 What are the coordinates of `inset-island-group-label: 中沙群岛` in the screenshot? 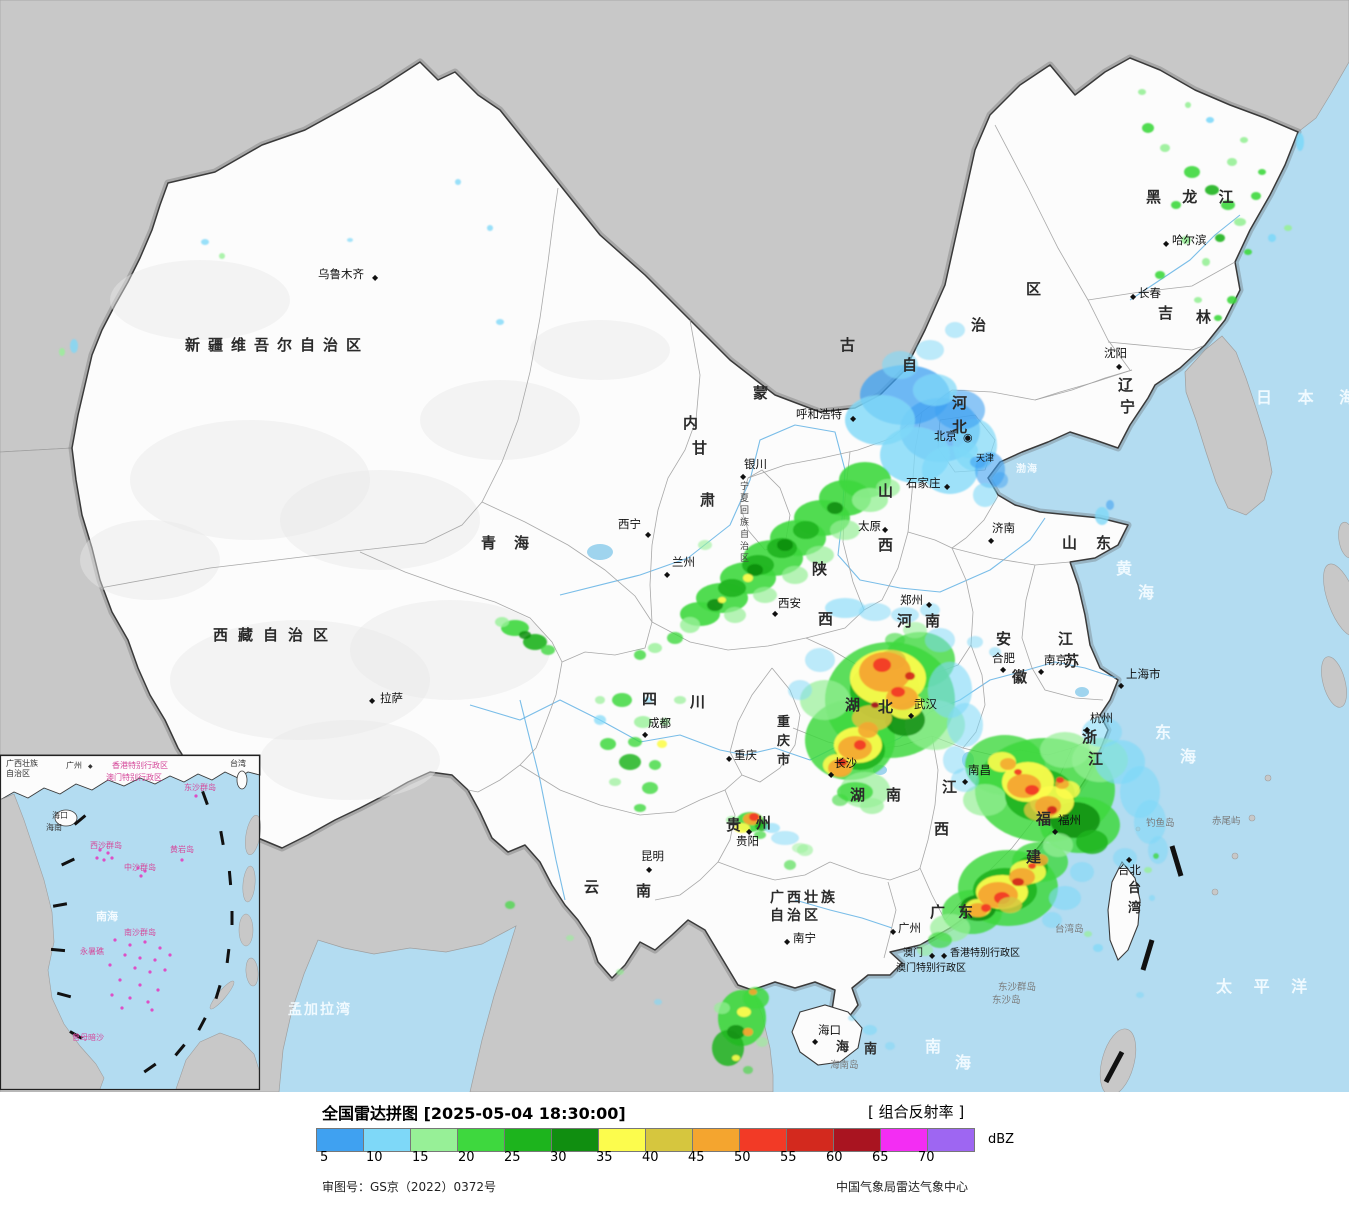 It's located at (140, 867).